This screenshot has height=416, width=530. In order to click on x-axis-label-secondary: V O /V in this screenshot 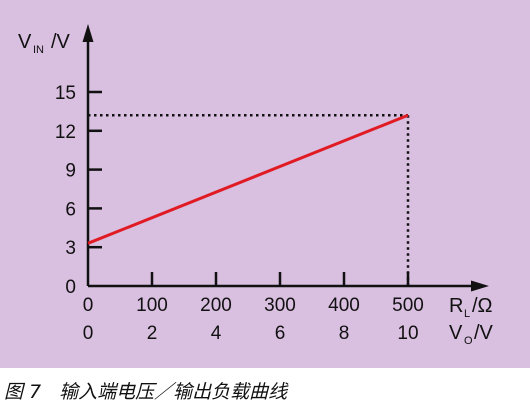, I will do `click(471, 334)`.